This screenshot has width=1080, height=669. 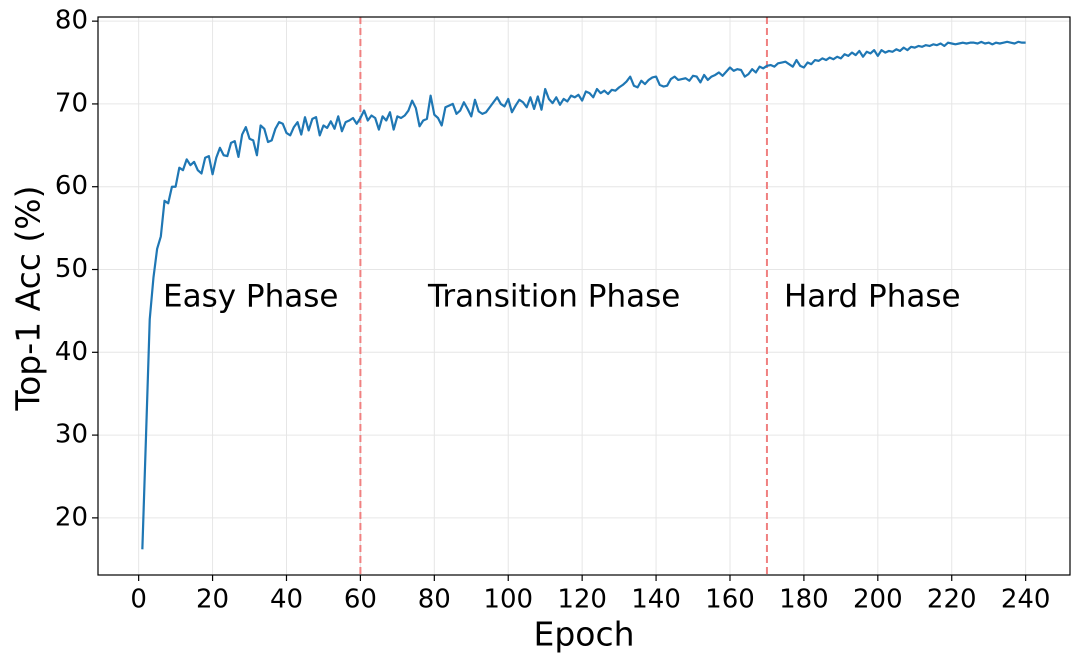 I want to click on y-tick-label: 50, so click(x=71, y=269).